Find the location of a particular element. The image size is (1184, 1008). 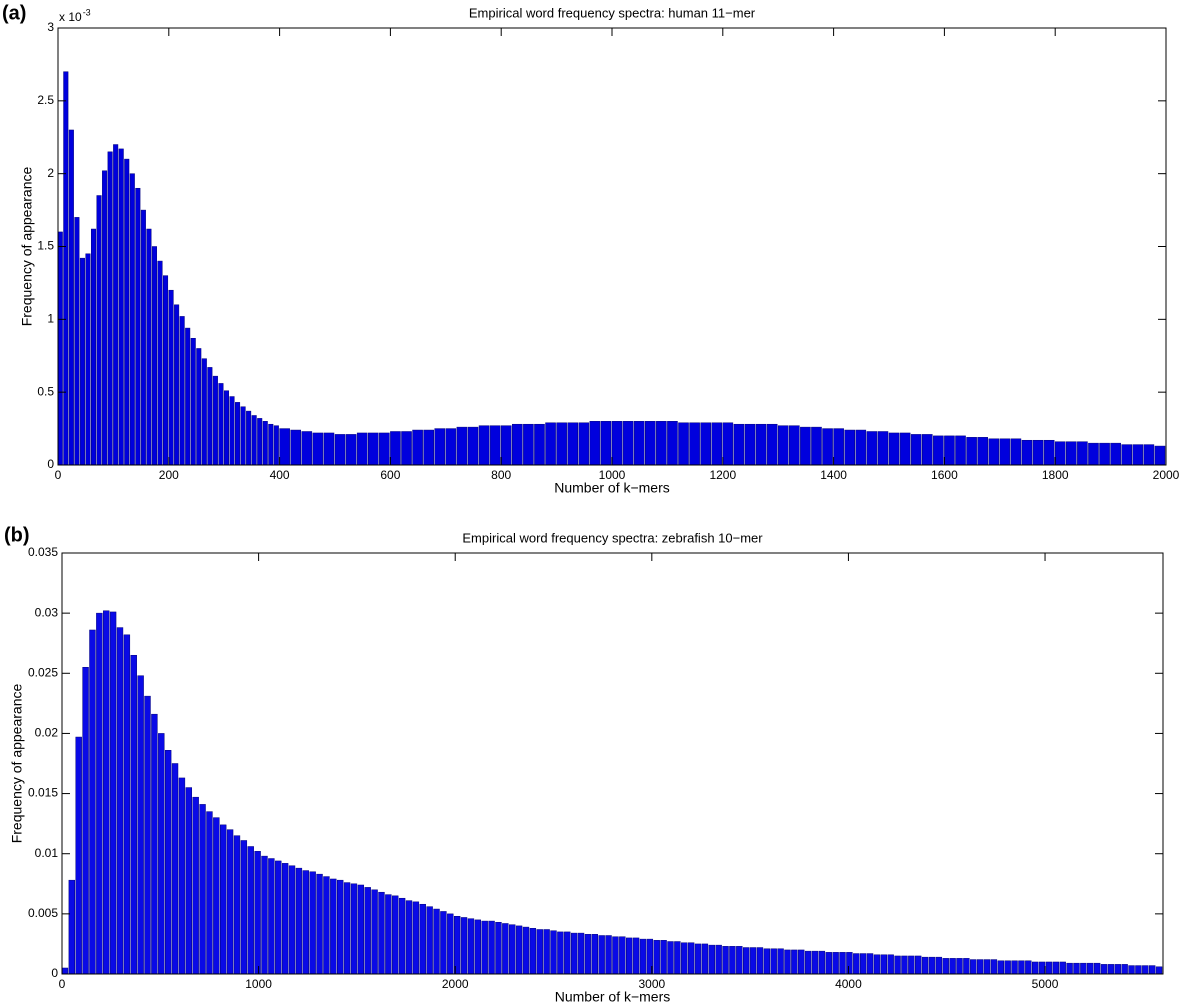

y-tick-label: 0.03 is located at coordinates (47, 612).